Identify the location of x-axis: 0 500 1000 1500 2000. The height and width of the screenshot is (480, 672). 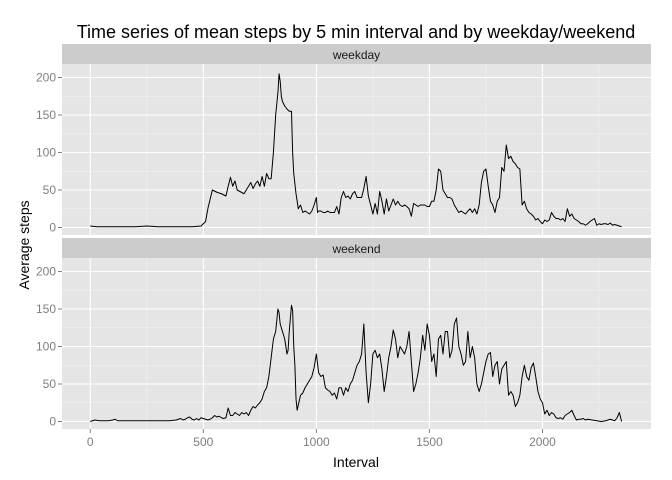
(321, 439).